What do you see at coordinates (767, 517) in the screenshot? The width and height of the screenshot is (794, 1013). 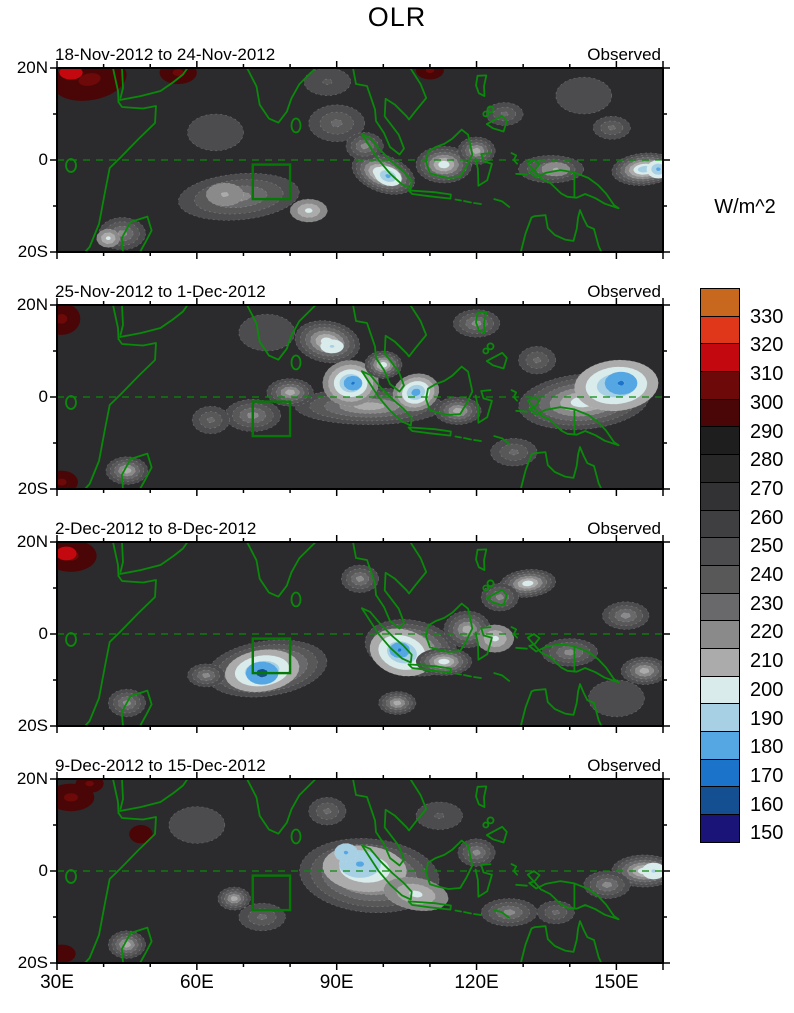 I see `colorbar-tick-label: 260` at bounding box center [767, 517].